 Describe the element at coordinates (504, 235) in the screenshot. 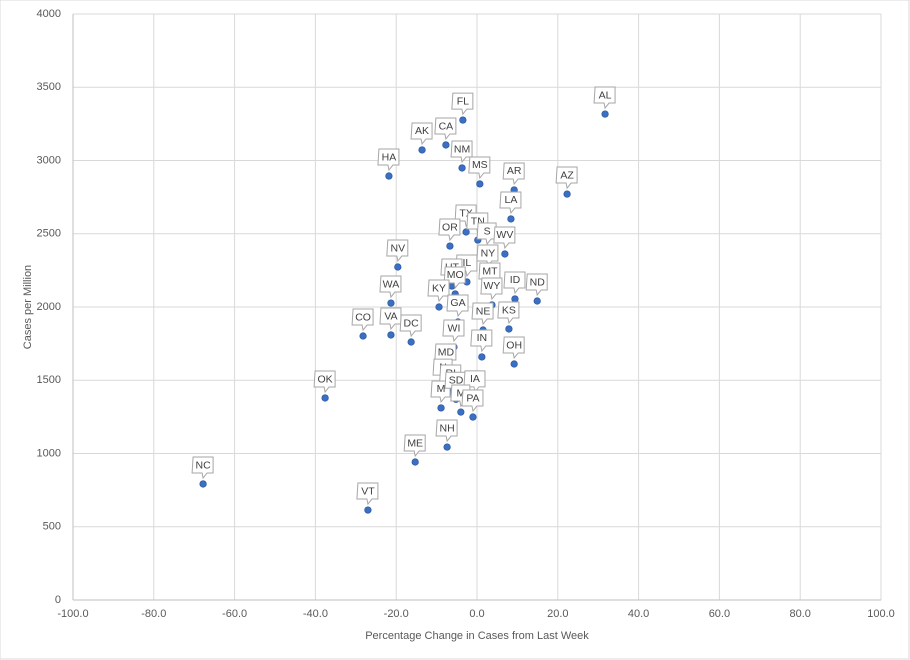

I see `data-label: WV` at that location.